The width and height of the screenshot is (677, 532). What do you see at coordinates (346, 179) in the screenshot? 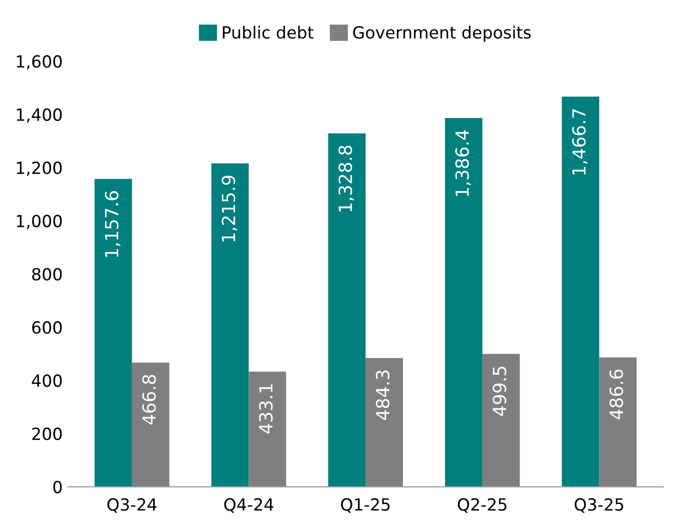
I see `data-label: 1,328.8` at bounding box center [346, 179].